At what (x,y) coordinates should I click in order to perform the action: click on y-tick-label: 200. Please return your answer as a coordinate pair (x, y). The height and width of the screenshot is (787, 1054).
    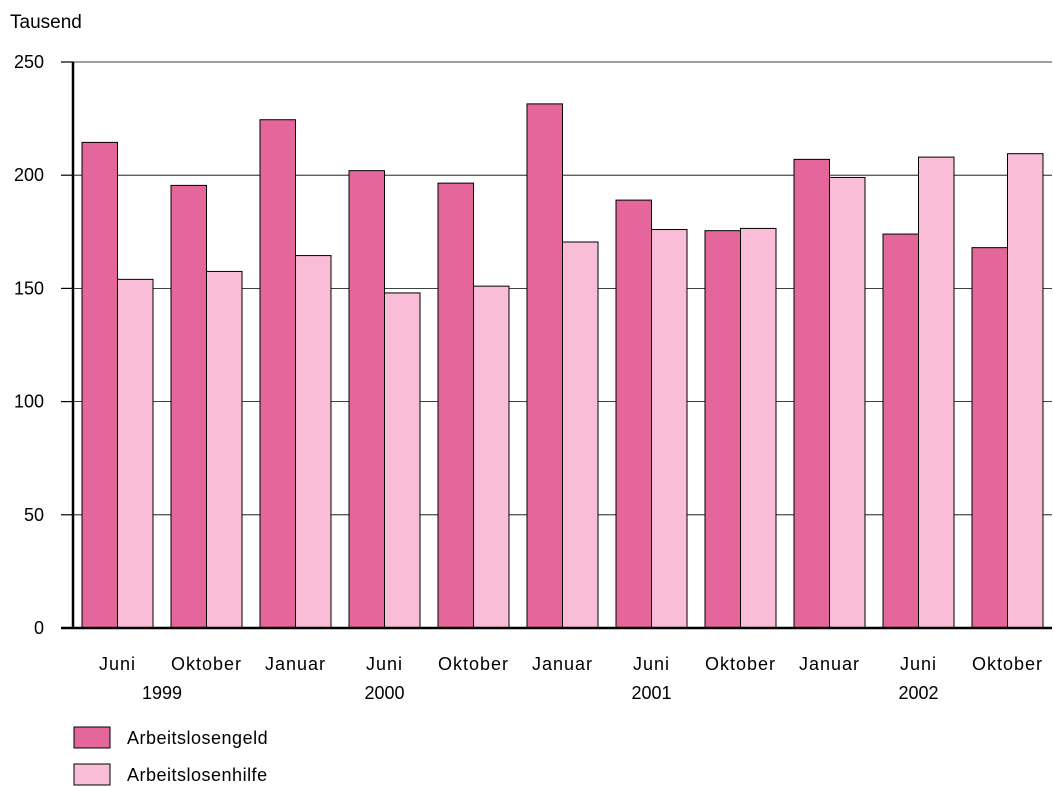
    Looking at the image, I should click on (29, 175).